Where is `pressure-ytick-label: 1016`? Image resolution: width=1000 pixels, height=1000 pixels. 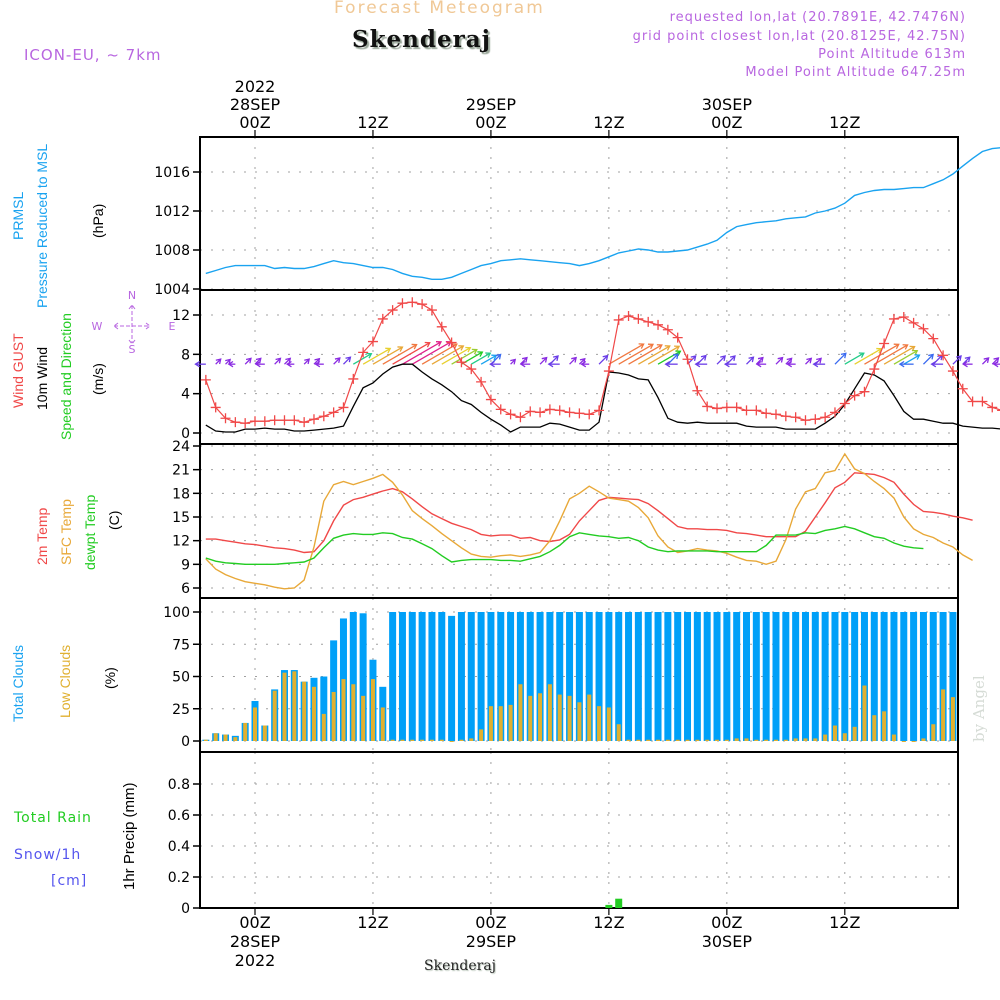 pressure-ytick-label: 1016 is located at coordinates (172, 173).